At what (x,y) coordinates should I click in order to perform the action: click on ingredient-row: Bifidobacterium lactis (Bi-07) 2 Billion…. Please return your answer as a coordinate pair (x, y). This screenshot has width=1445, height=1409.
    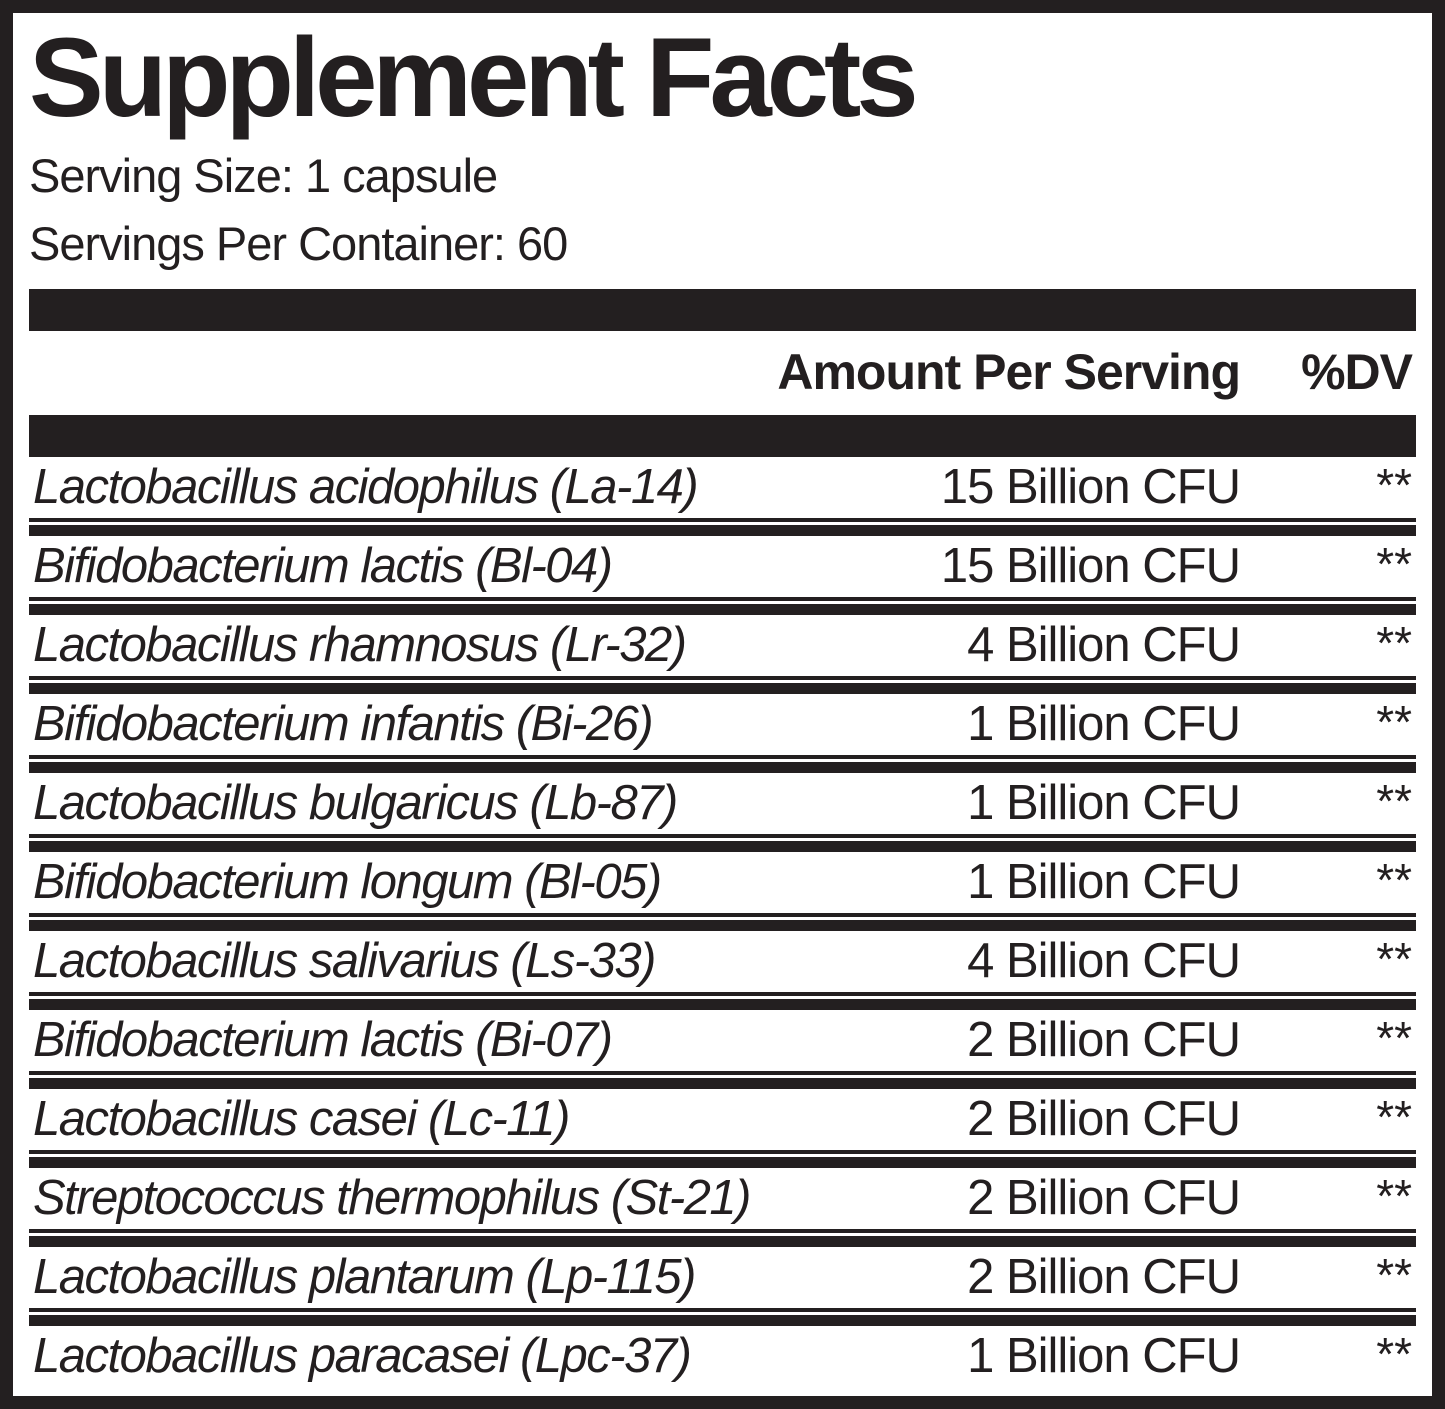
    Looking at the image, I should click on (722, 1050).